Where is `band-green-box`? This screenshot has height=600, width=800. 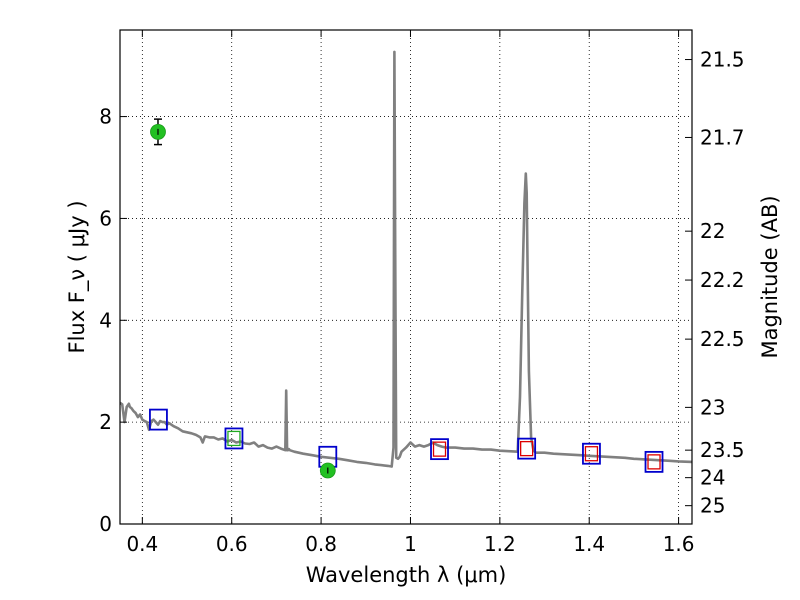
band-green-box is located at coordinates (234, 438).